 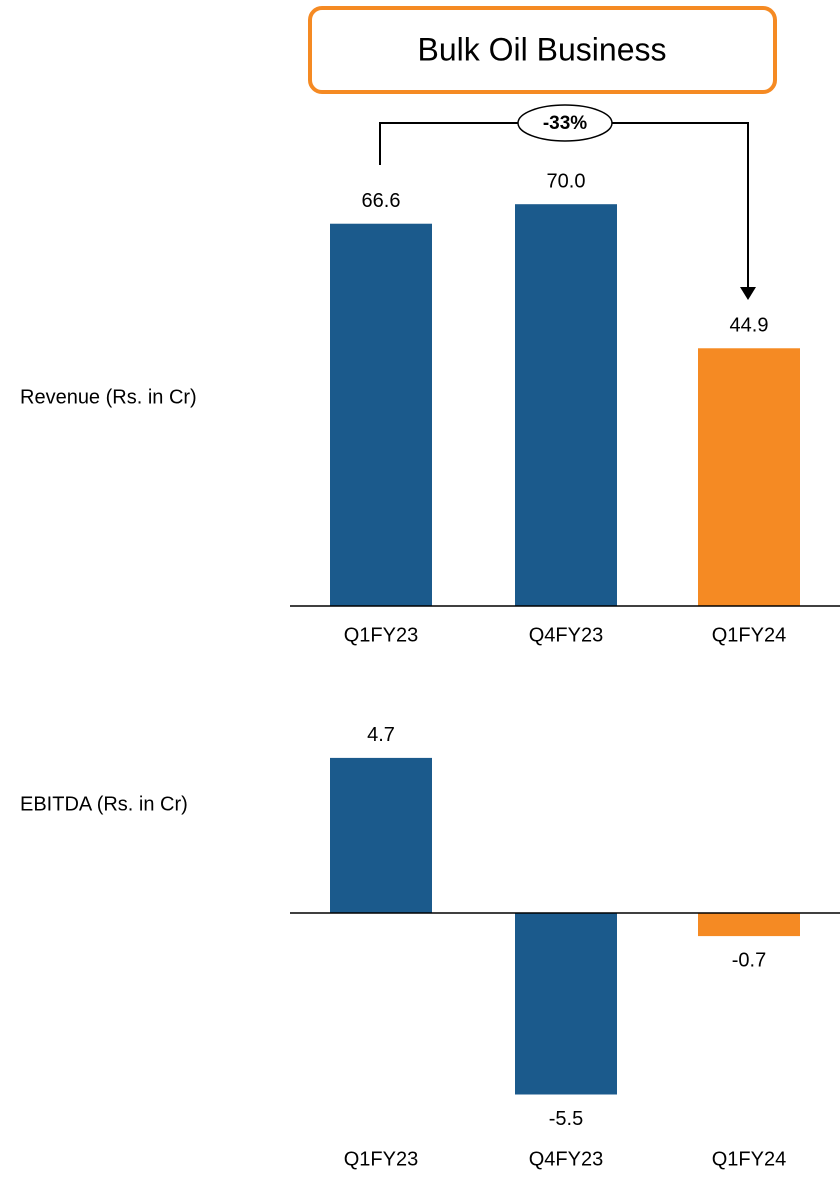 What do you see at coordinates (381, 201) in the screenshot?
I see `value-label: 66.6` at bounding box center [381, 201].